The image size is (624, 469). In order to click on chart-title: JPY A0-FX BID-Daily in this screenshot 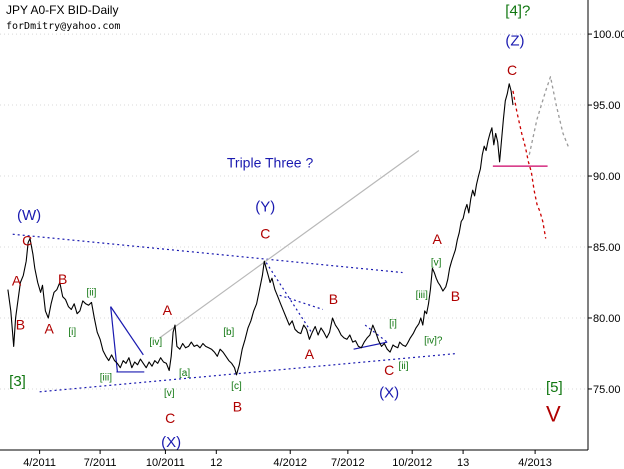, I will do `click(62, 10)`.